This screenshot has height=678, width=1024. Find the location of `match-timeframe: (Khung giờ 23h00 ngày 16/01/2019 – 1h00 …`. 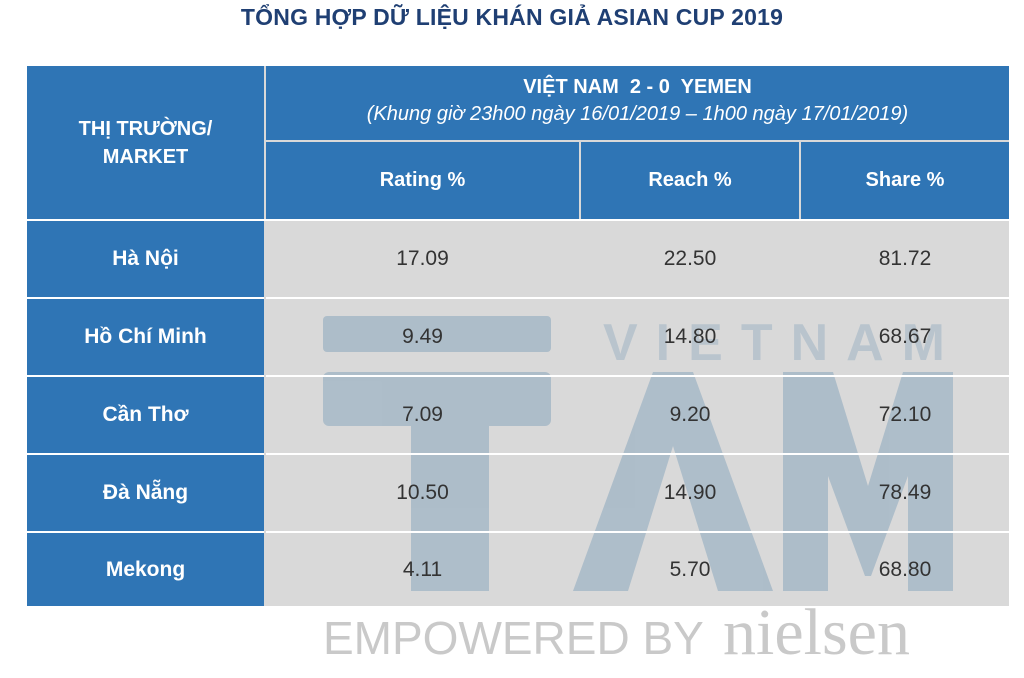

match-timeframe: (Khung giờ 23h00 ngày 16/01/2019 – 1h00 … is located at coordinates (637, 114).